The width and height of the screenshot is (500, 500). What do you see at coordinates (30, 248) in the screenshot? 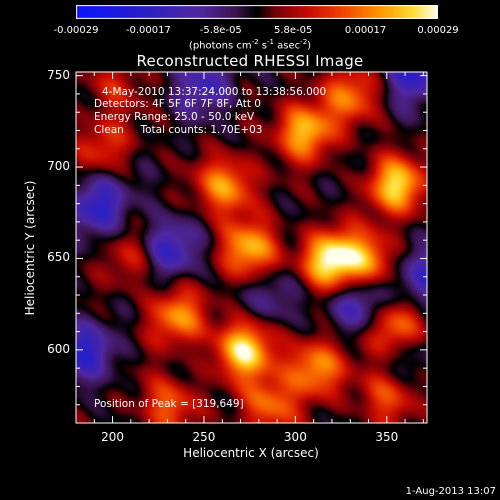
I see `y-axis-label: Heliocentric Y (arcsec)` at bounding box center [30, 248].